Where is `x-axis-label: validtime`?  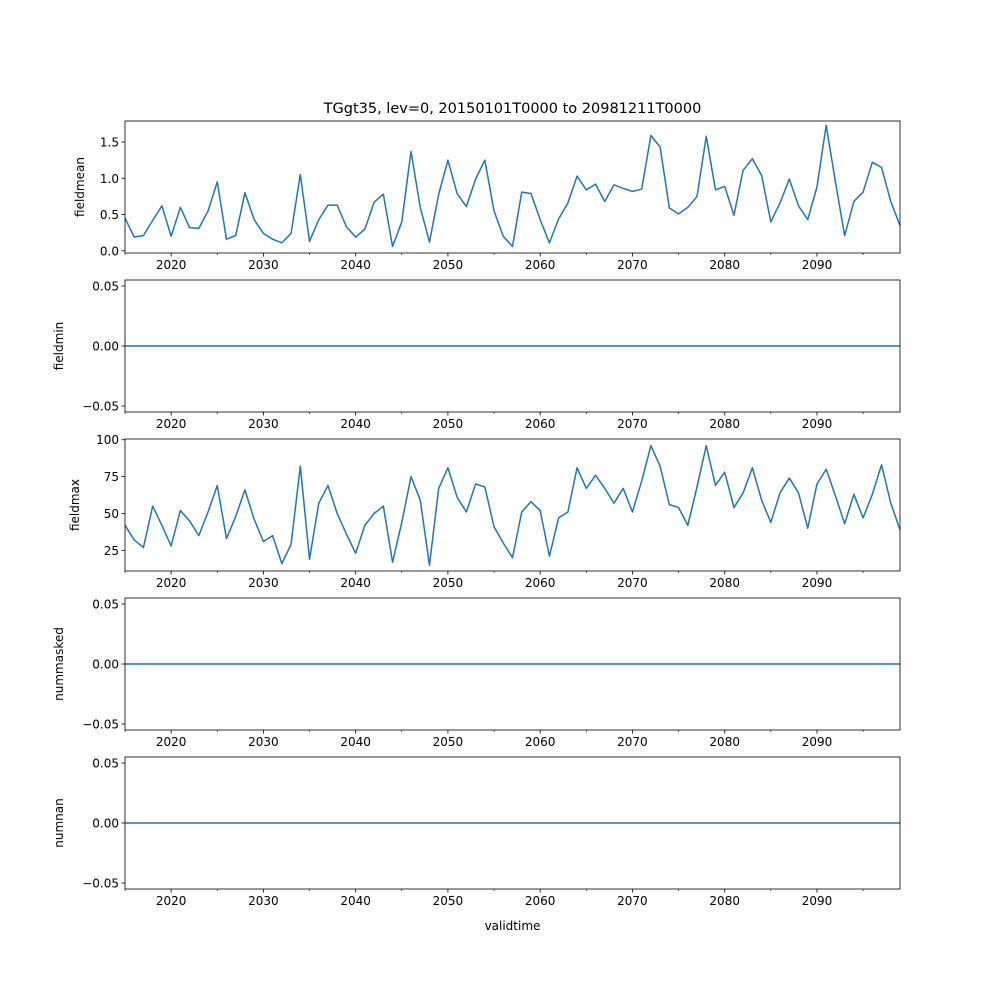 x-axis-label: validtime is located at coordinates (513, 926).